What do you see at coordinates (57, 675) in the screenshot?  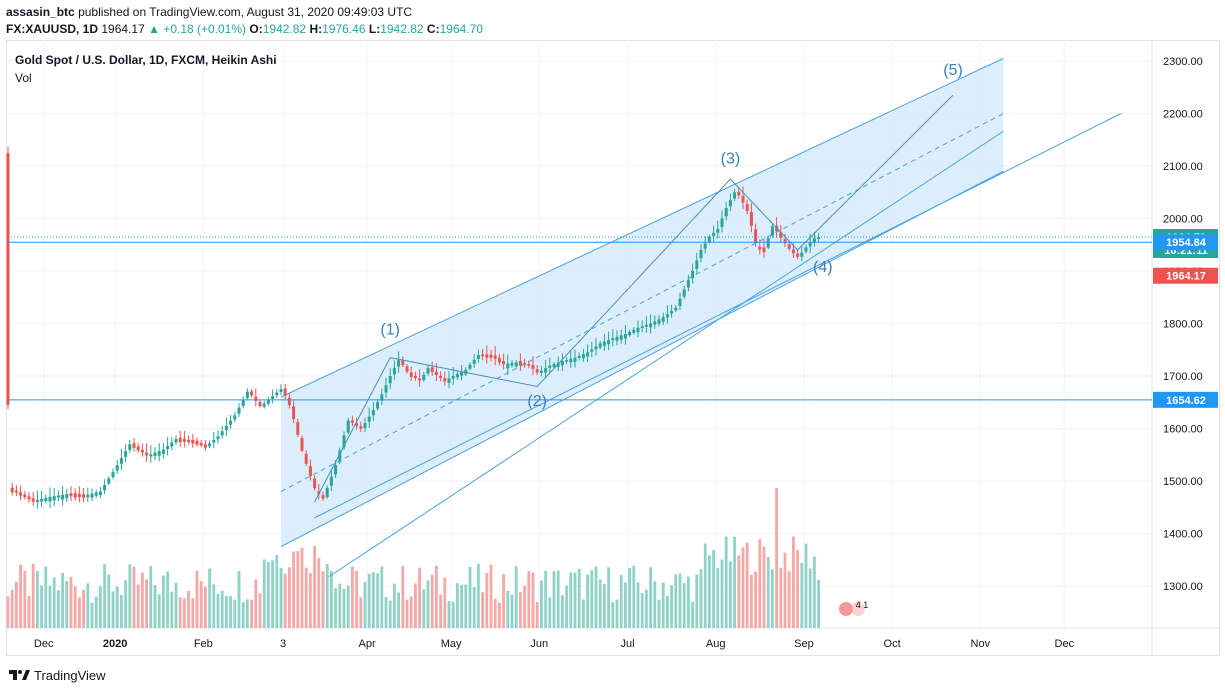 I see `footer-brand: TradingView` at bounding box center [57, 675].